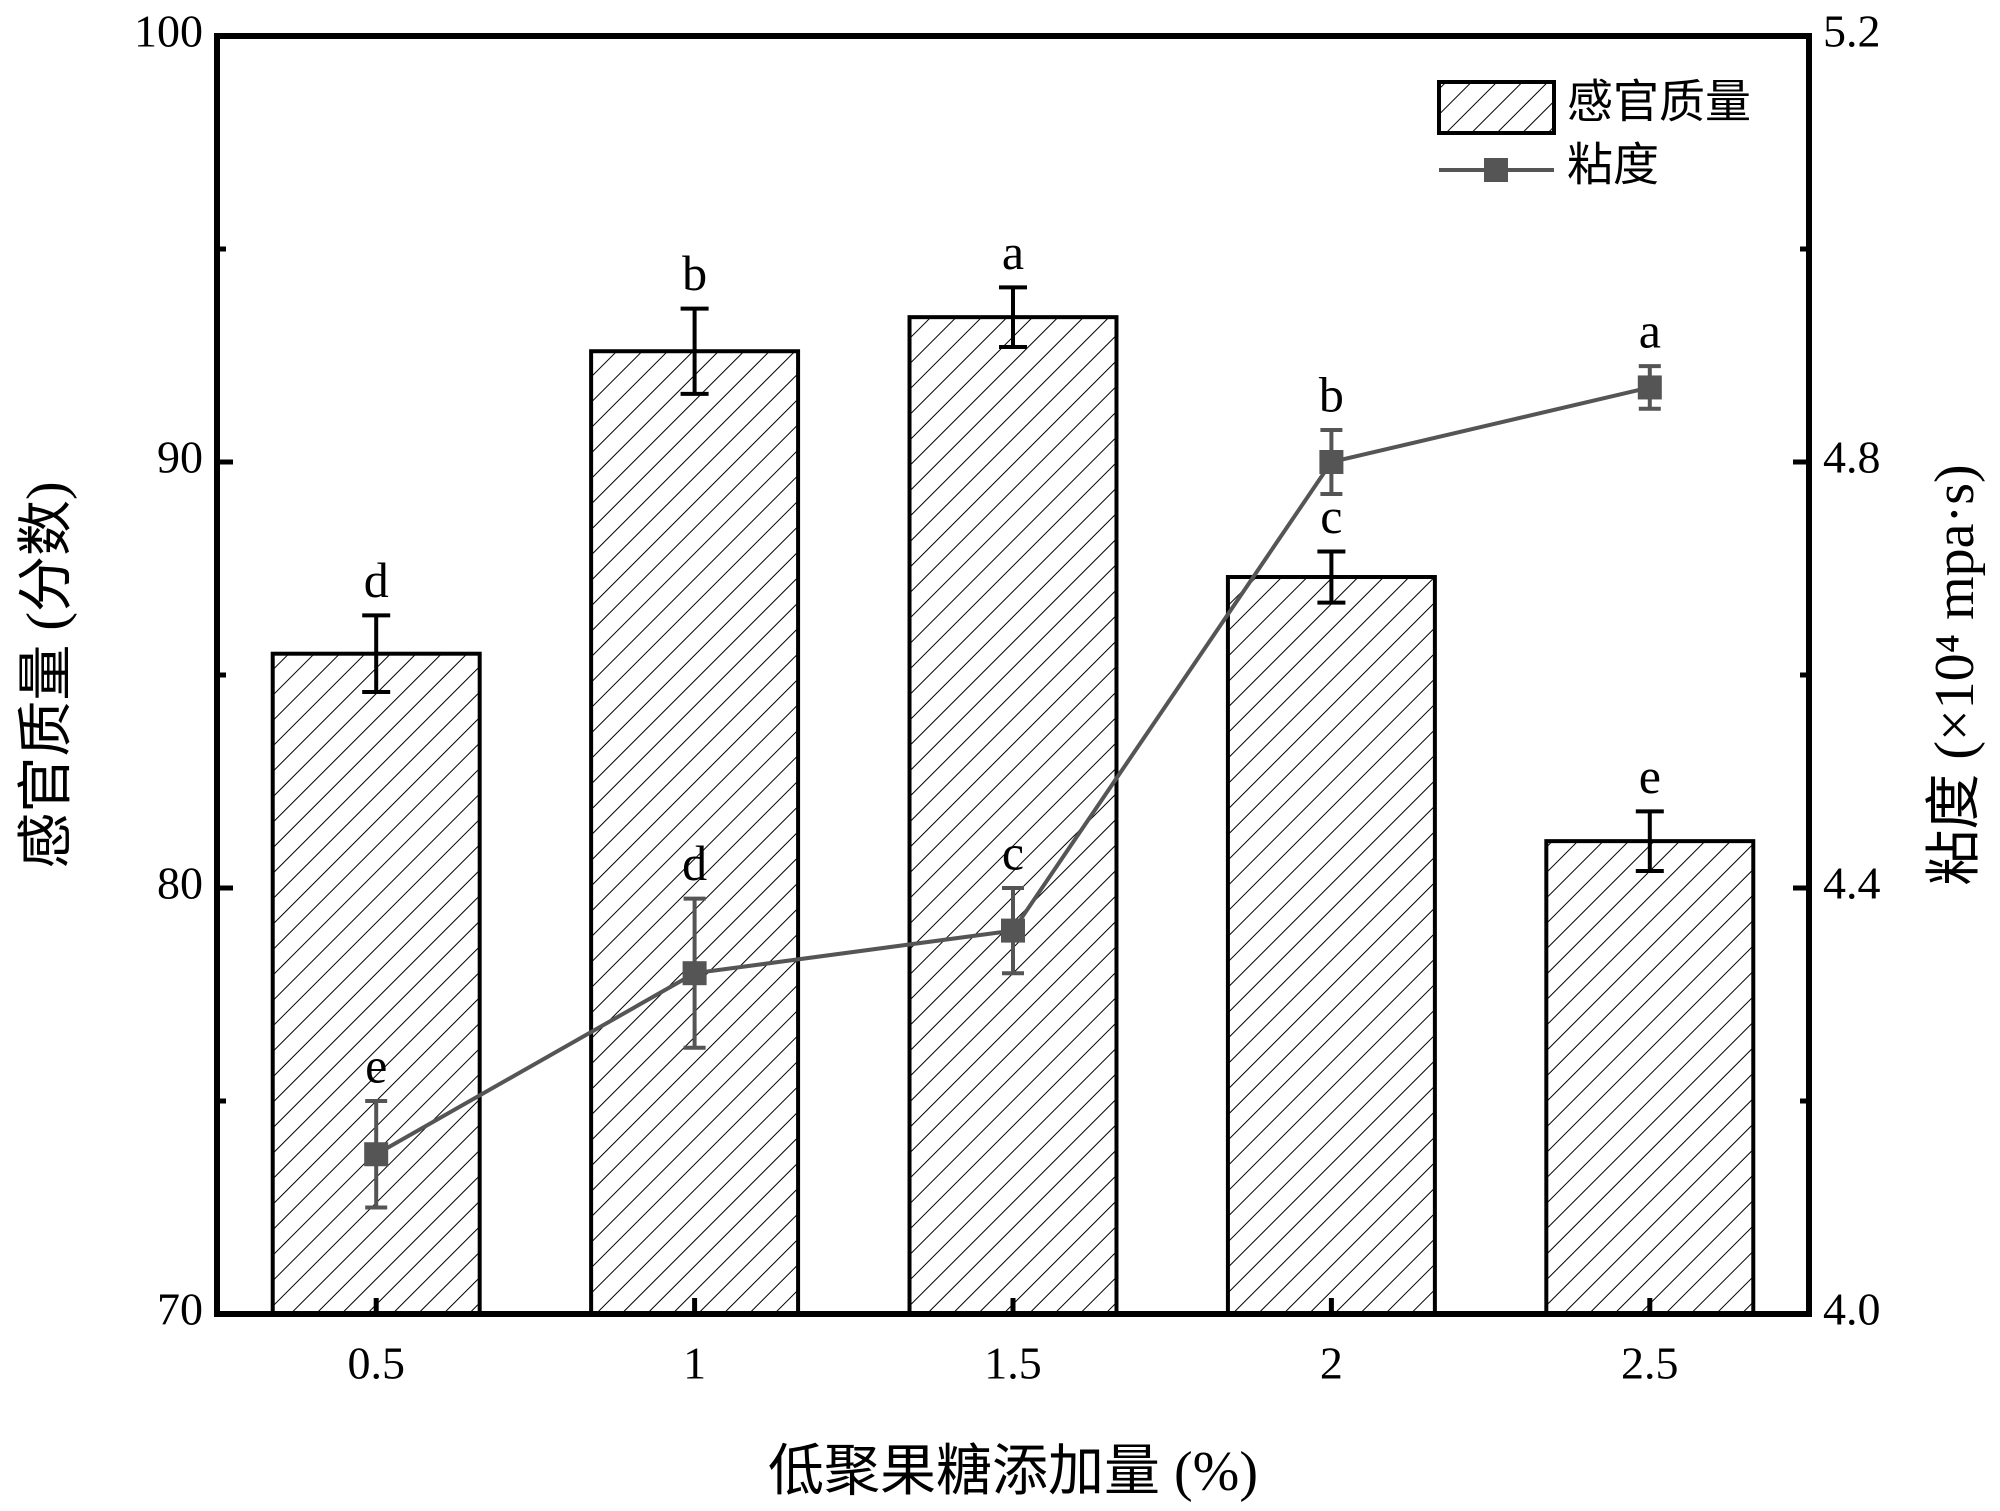  I want to click on legend-marker, so click(1496, 170).